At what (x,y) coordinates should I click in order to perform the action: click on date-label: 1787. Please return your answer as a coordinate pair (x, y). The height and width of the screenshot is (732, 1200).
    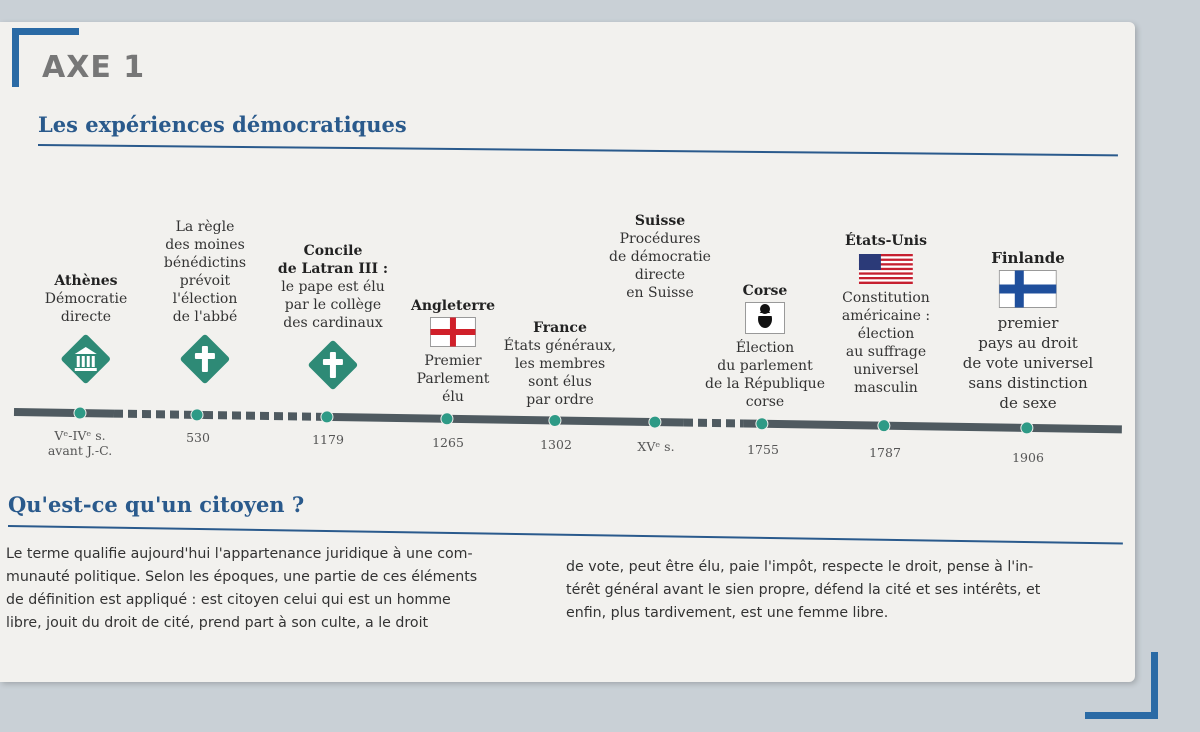
    Looking at the image, I should click on (885, 452).